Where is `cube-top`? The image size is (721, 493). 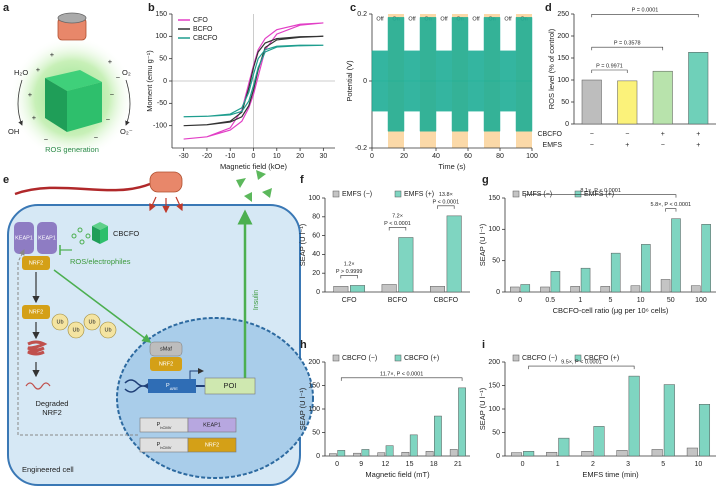 cube-top is located at coordinates (73, 80).